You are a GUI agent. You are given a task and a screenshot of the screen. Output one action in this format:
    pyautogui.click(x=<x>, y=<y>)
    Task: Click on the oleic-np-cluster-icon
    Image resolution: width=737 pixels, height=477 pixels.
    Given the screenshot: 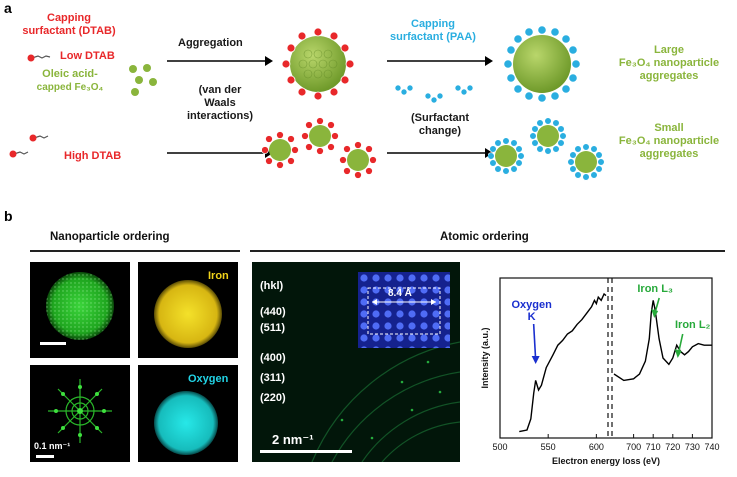 What is the action you would take?
    pyautogui.click(x=143, y=80)
    